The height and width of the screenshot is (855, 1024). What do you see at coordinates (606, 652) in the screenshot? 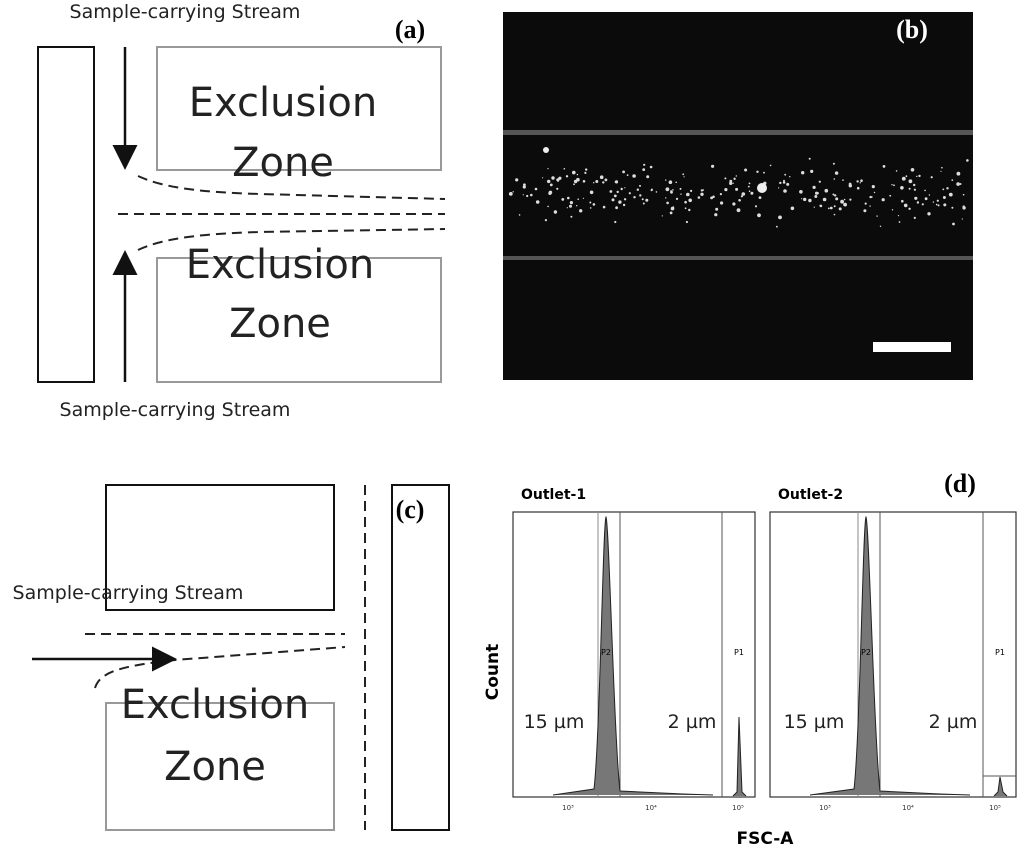
I see `gate-label: P2` at bounding box center [606, 652].